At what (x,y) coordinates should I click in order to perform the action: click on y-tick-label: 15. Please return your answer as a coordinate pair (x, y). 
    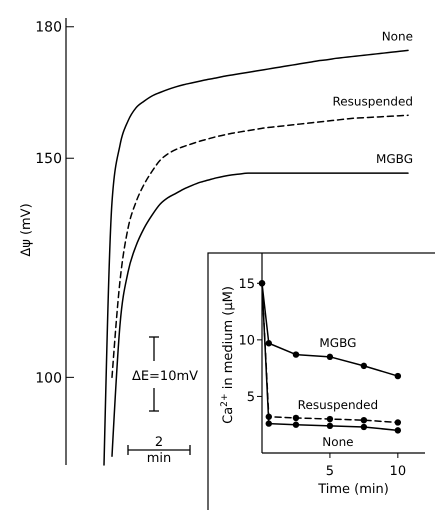
    Looking at the image, I should click on (246, 284).